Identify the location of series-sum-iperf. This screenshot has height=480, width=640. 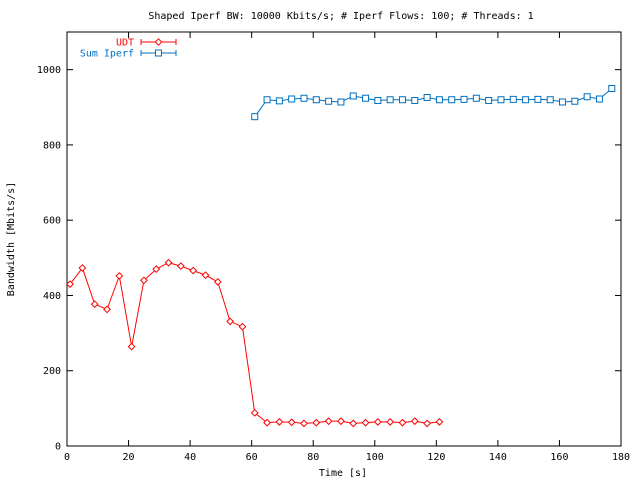
(433, 102).